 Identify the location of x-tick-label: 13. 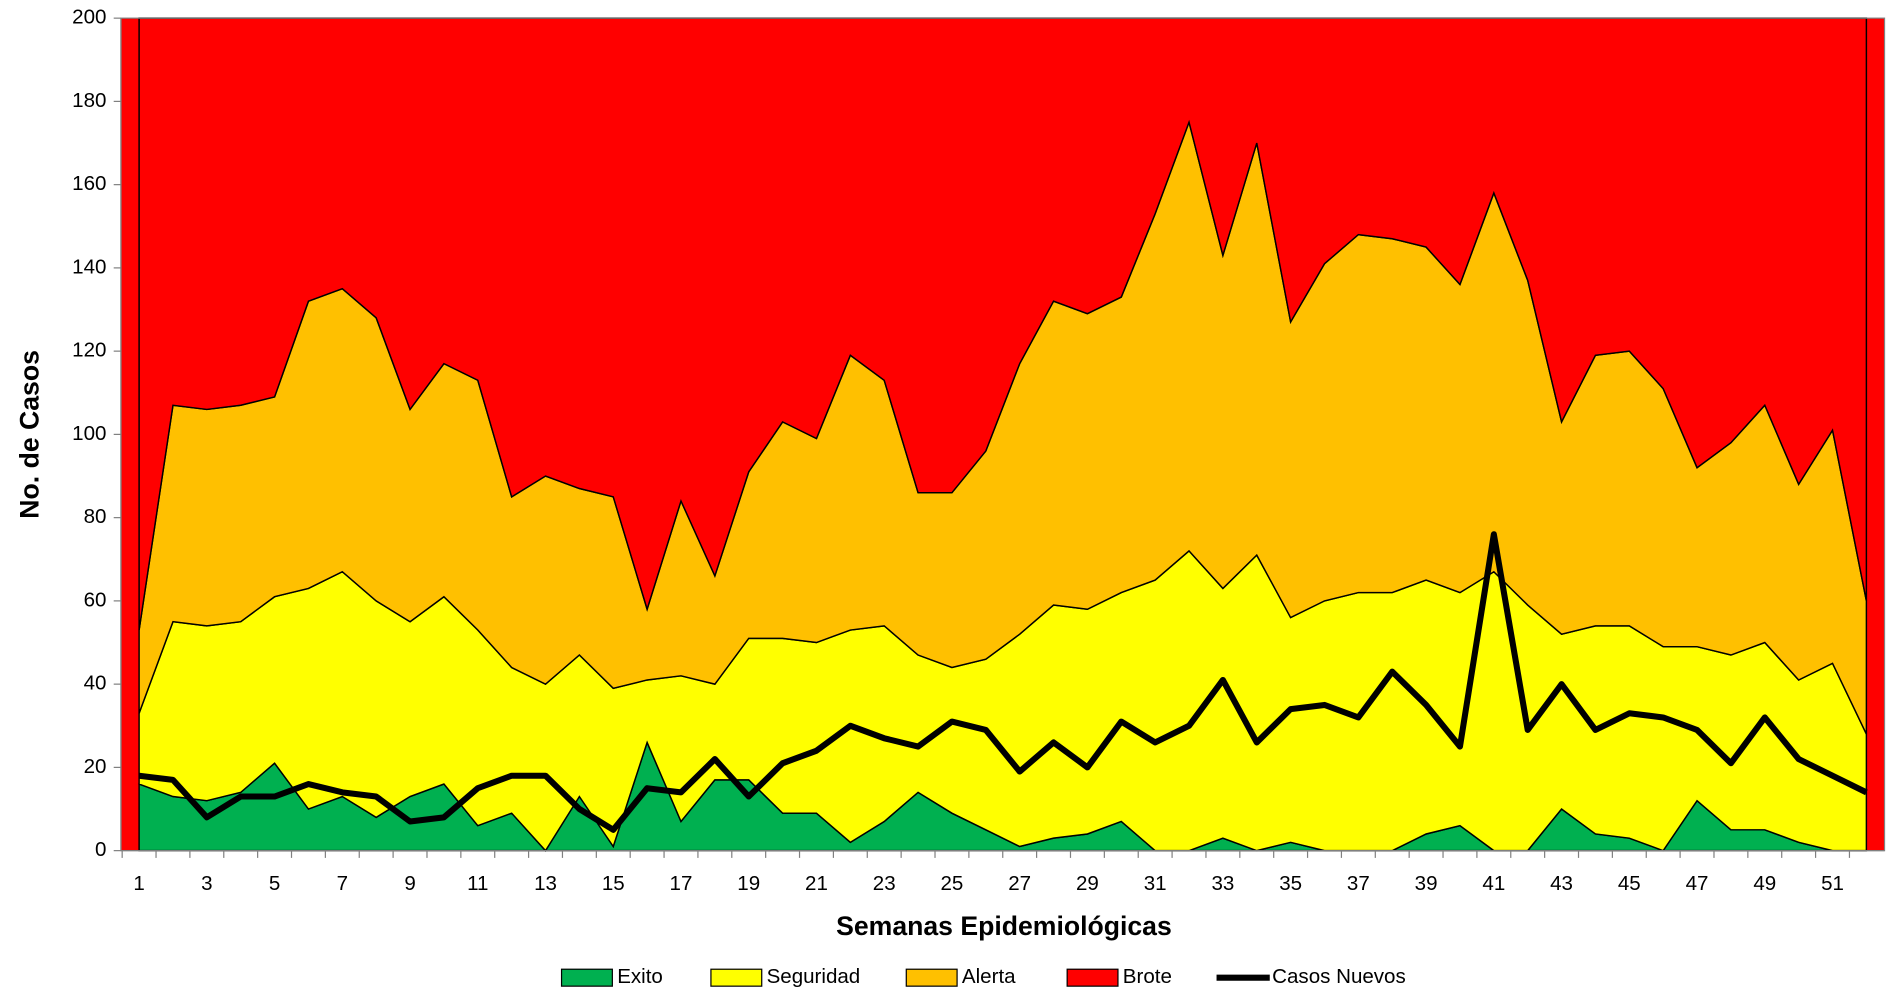
(545, 883).